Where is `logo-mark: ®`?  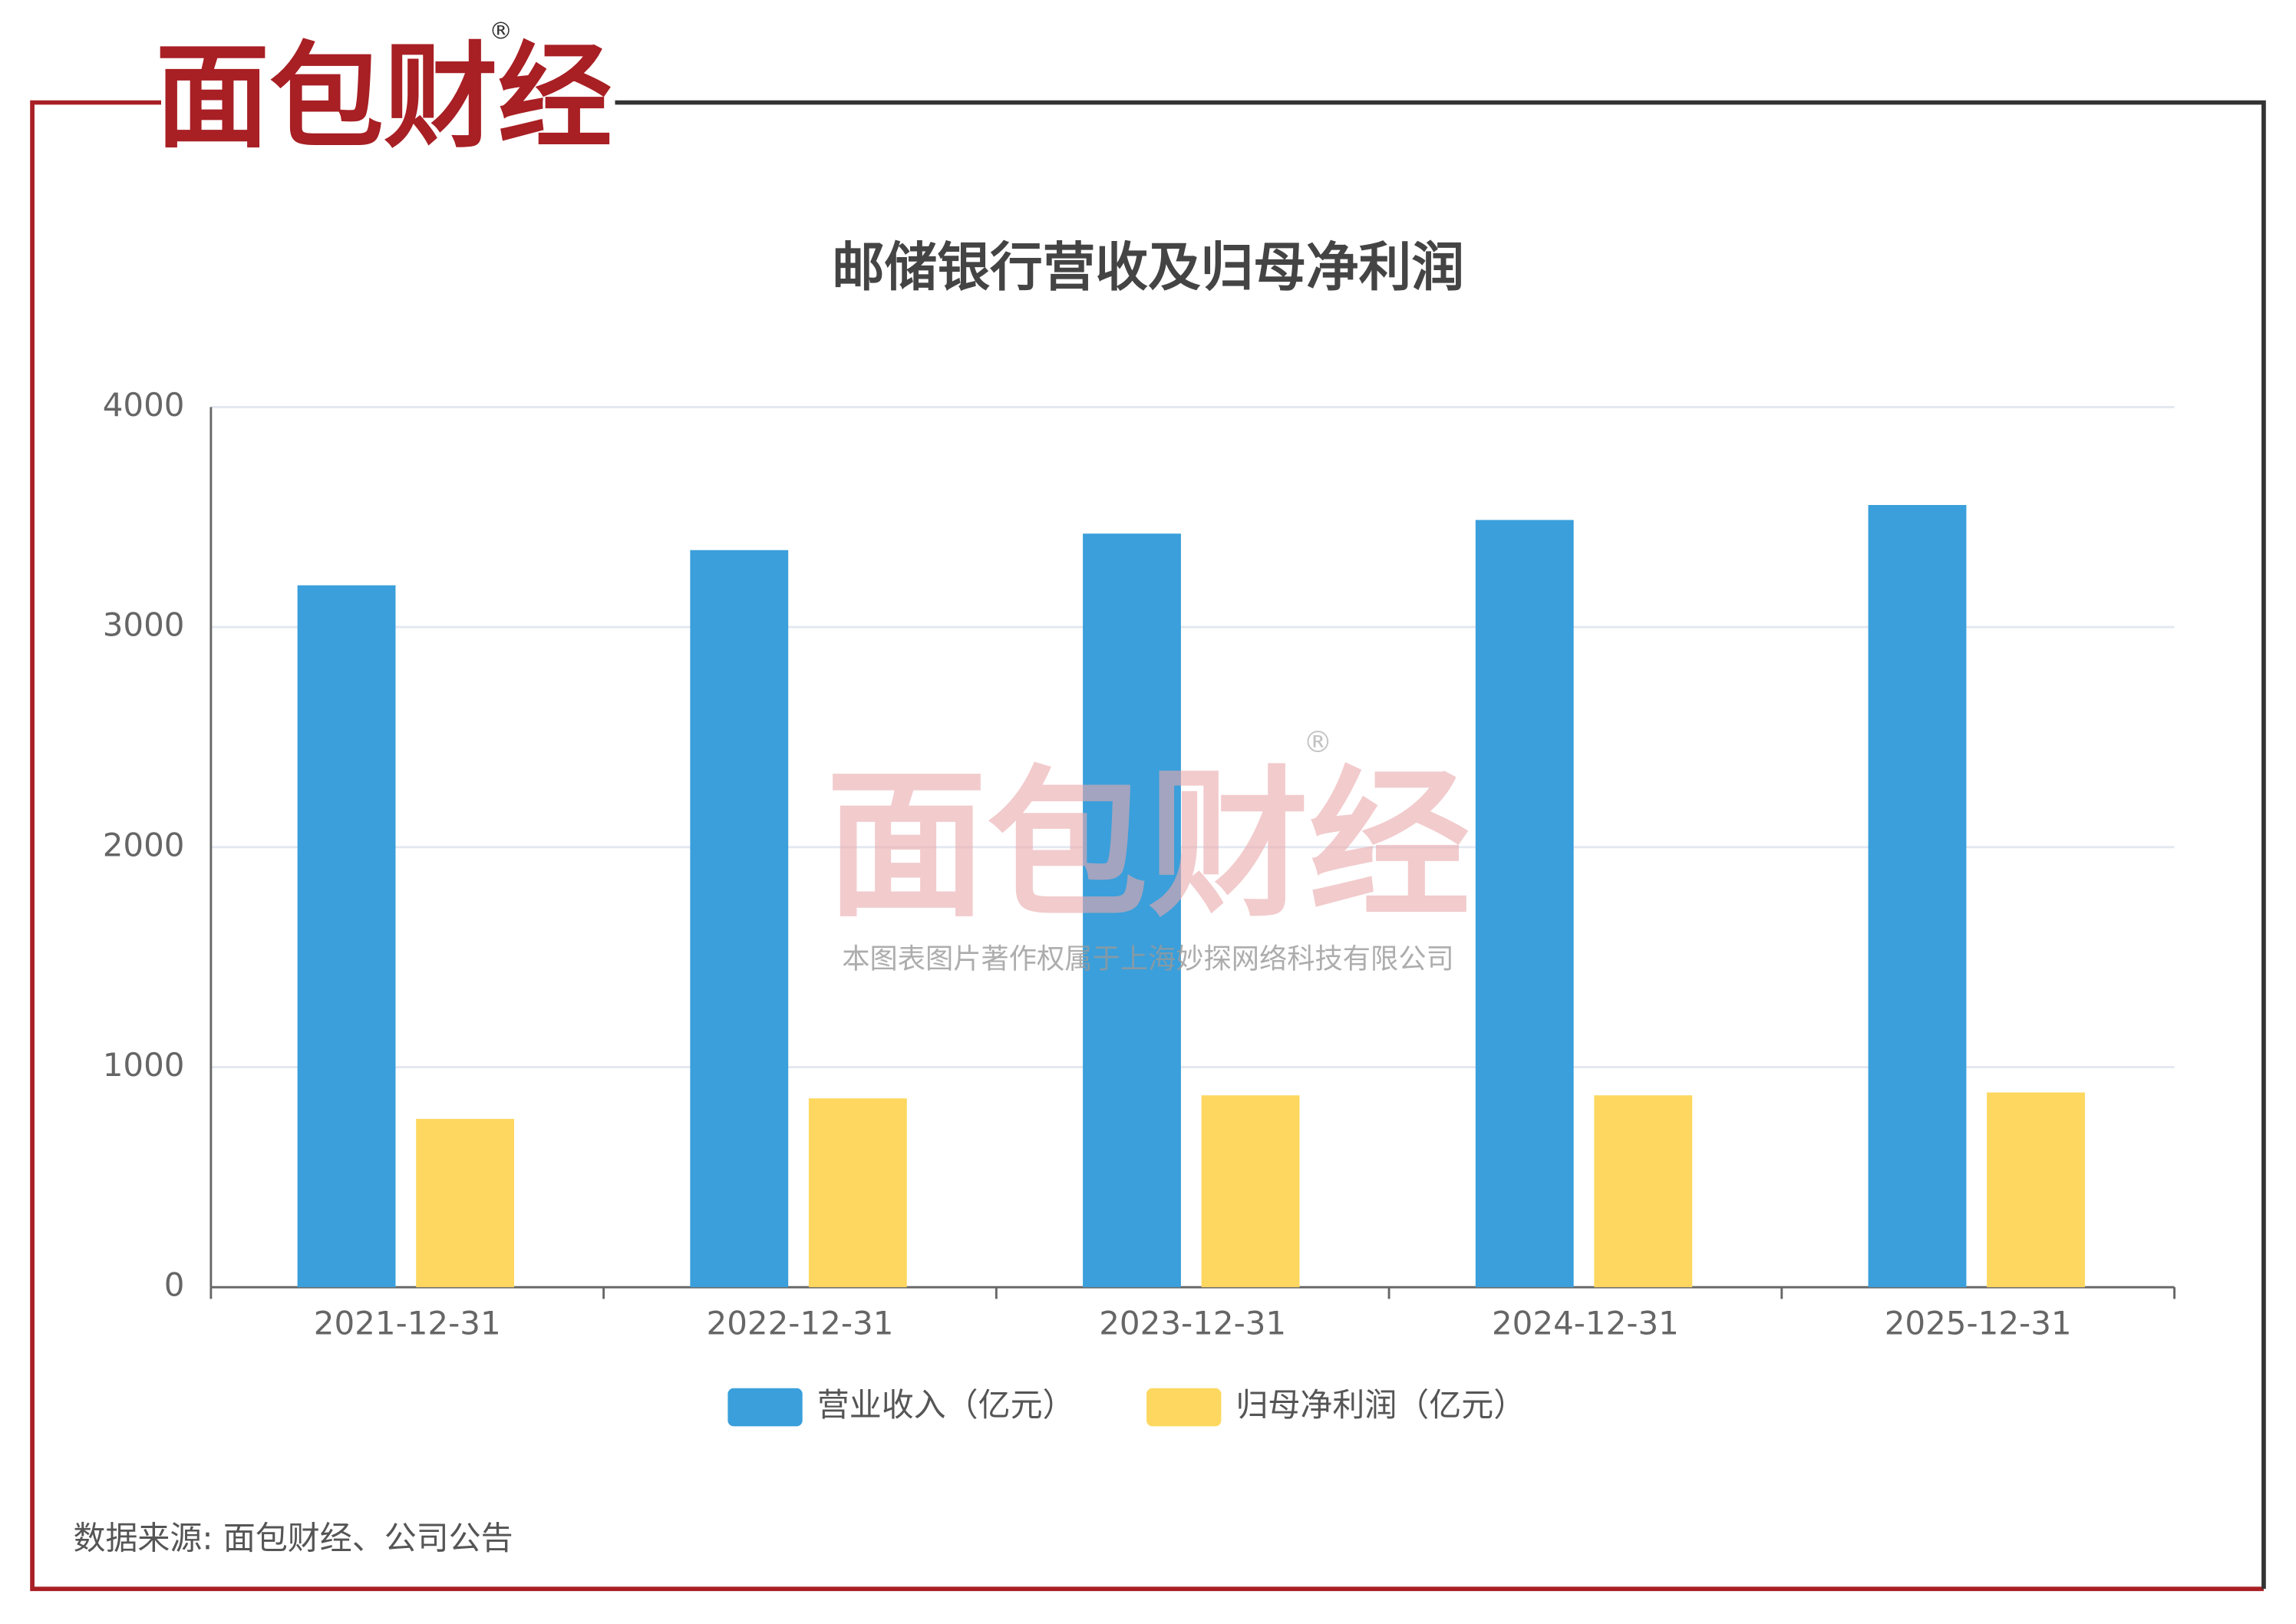
logo-mark: ® is located at coordinates (501, 32).